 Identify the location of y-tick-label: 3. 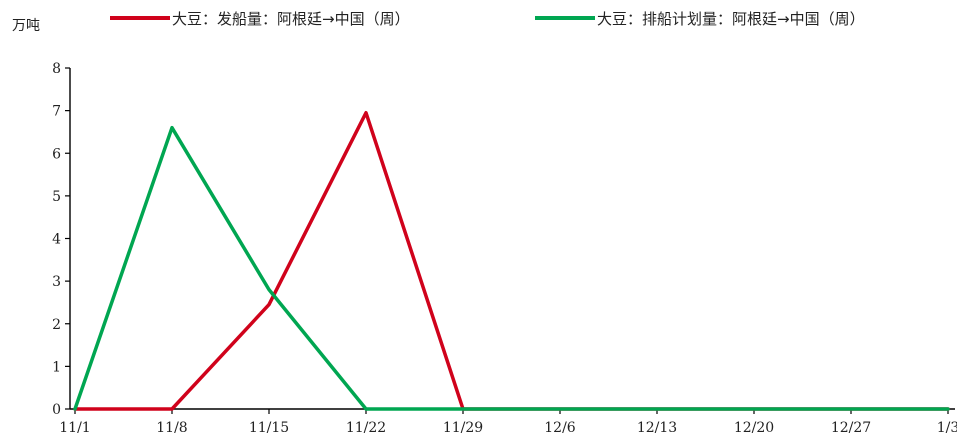
(56, 282).